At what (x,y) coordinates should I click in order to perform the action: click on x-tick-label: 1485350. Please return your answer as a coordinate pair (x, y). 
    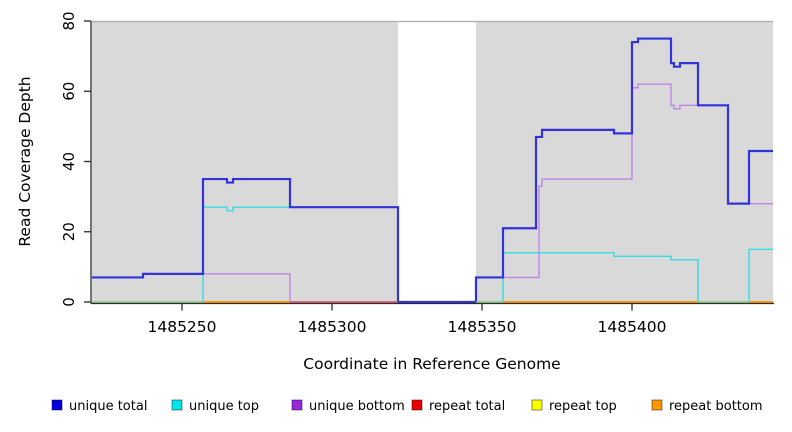
    Looking at the image, I should click on (481, 327).